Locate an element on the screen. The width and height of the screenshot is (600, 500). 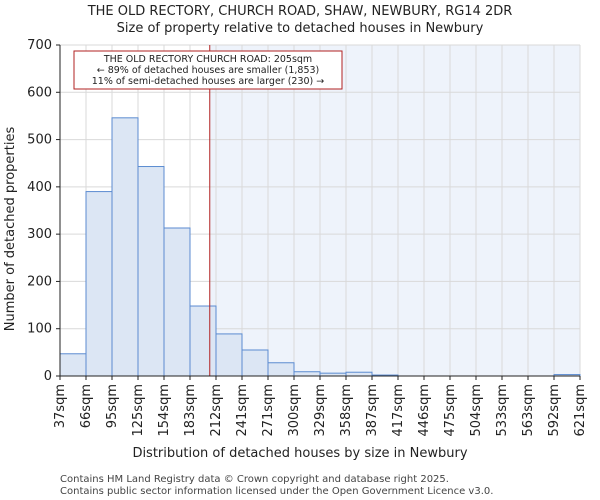
bar-300sqm is located at coordinates (307, 374).